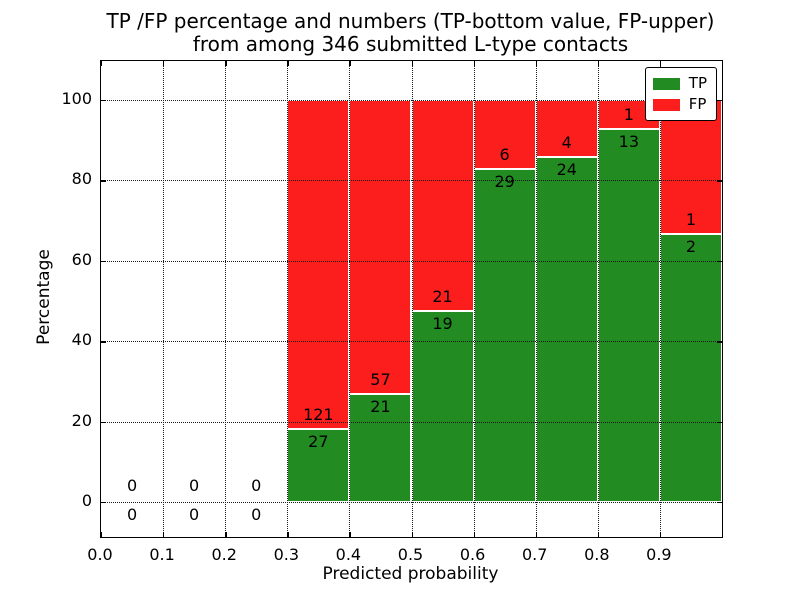 This screenshot has height=600, width=800. Describe the element at coordinates (504, 181) in the screenshot. I see `bar-label-tp: 29` at that location.